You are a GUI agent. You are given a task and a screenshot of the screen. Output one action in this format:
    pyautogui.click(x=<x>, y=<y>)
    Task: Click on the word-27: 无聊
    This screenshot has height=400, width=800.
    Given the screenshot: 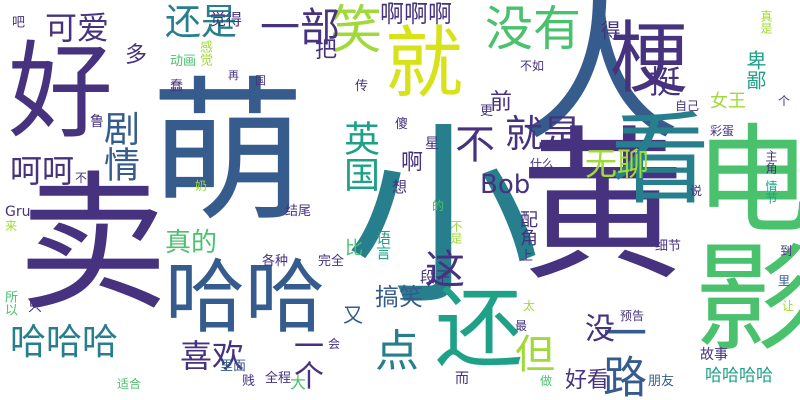 What is the action you would take?
    pyautogui.click(x=617, y=164)
    